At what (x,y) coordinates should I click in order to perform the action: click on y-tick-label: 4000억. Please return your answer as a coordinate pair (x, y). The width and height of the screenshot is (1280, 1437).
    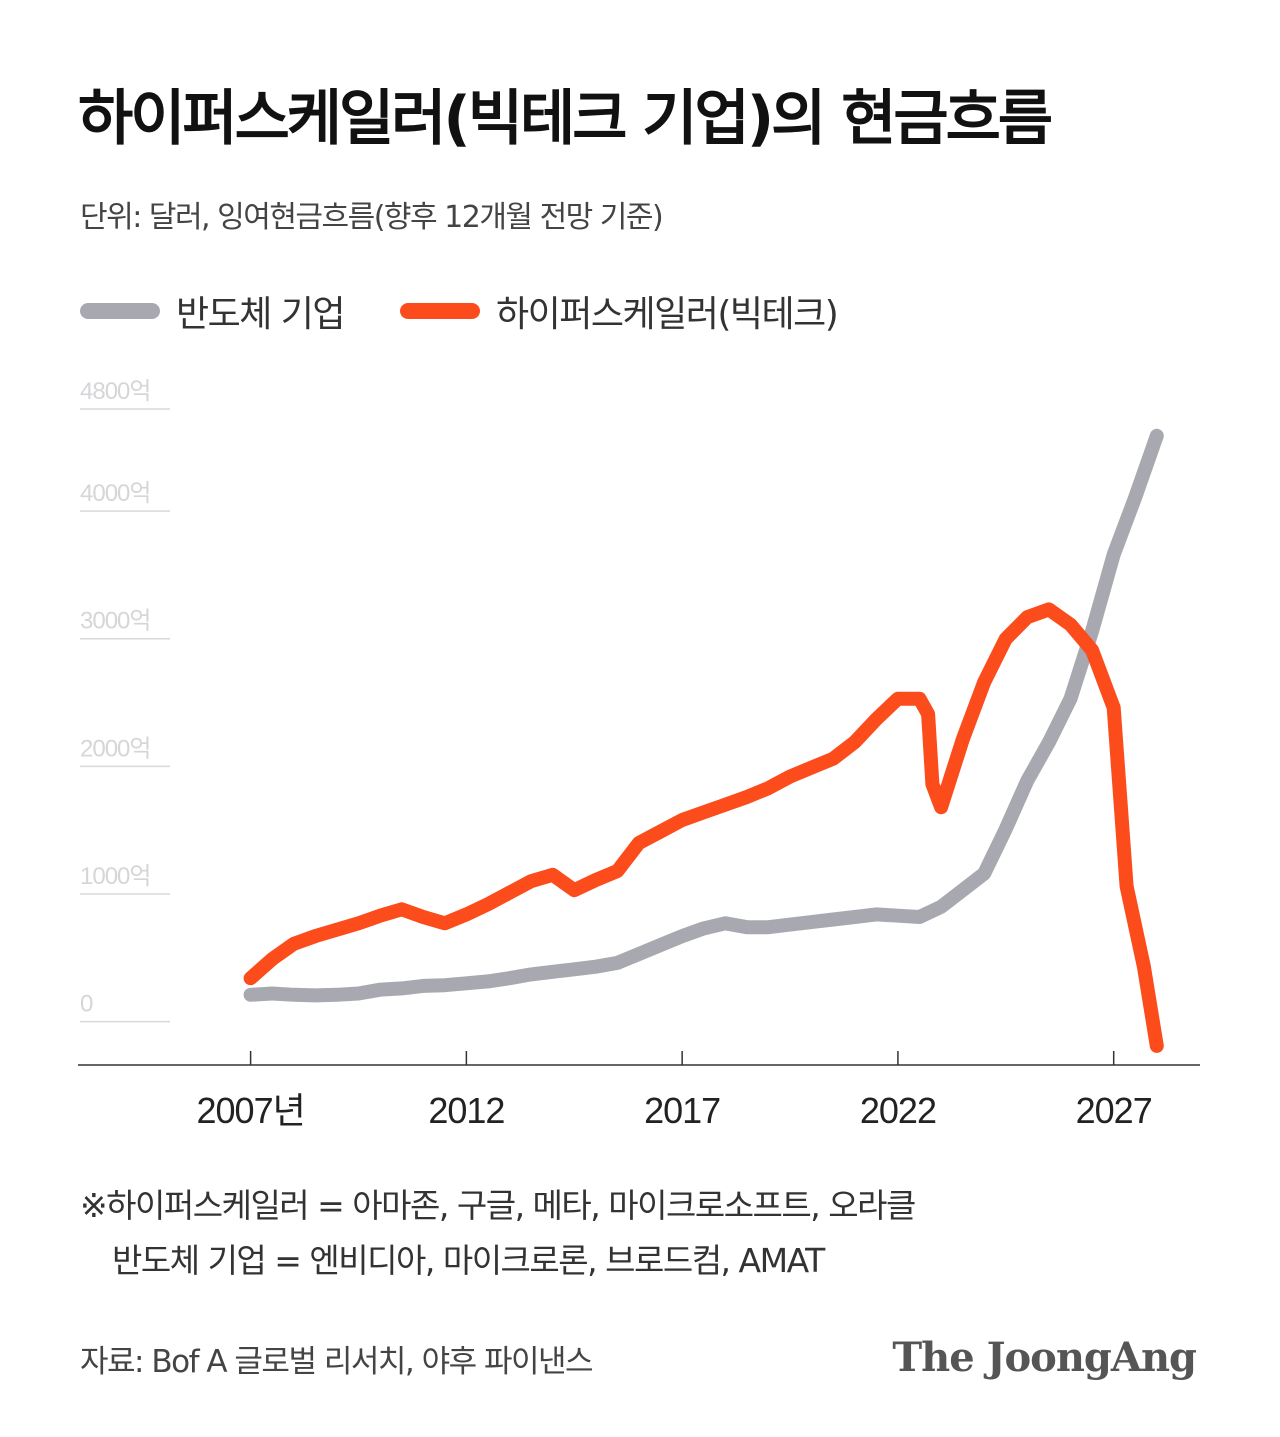
    Looking at the image, I should click on (115, 493).